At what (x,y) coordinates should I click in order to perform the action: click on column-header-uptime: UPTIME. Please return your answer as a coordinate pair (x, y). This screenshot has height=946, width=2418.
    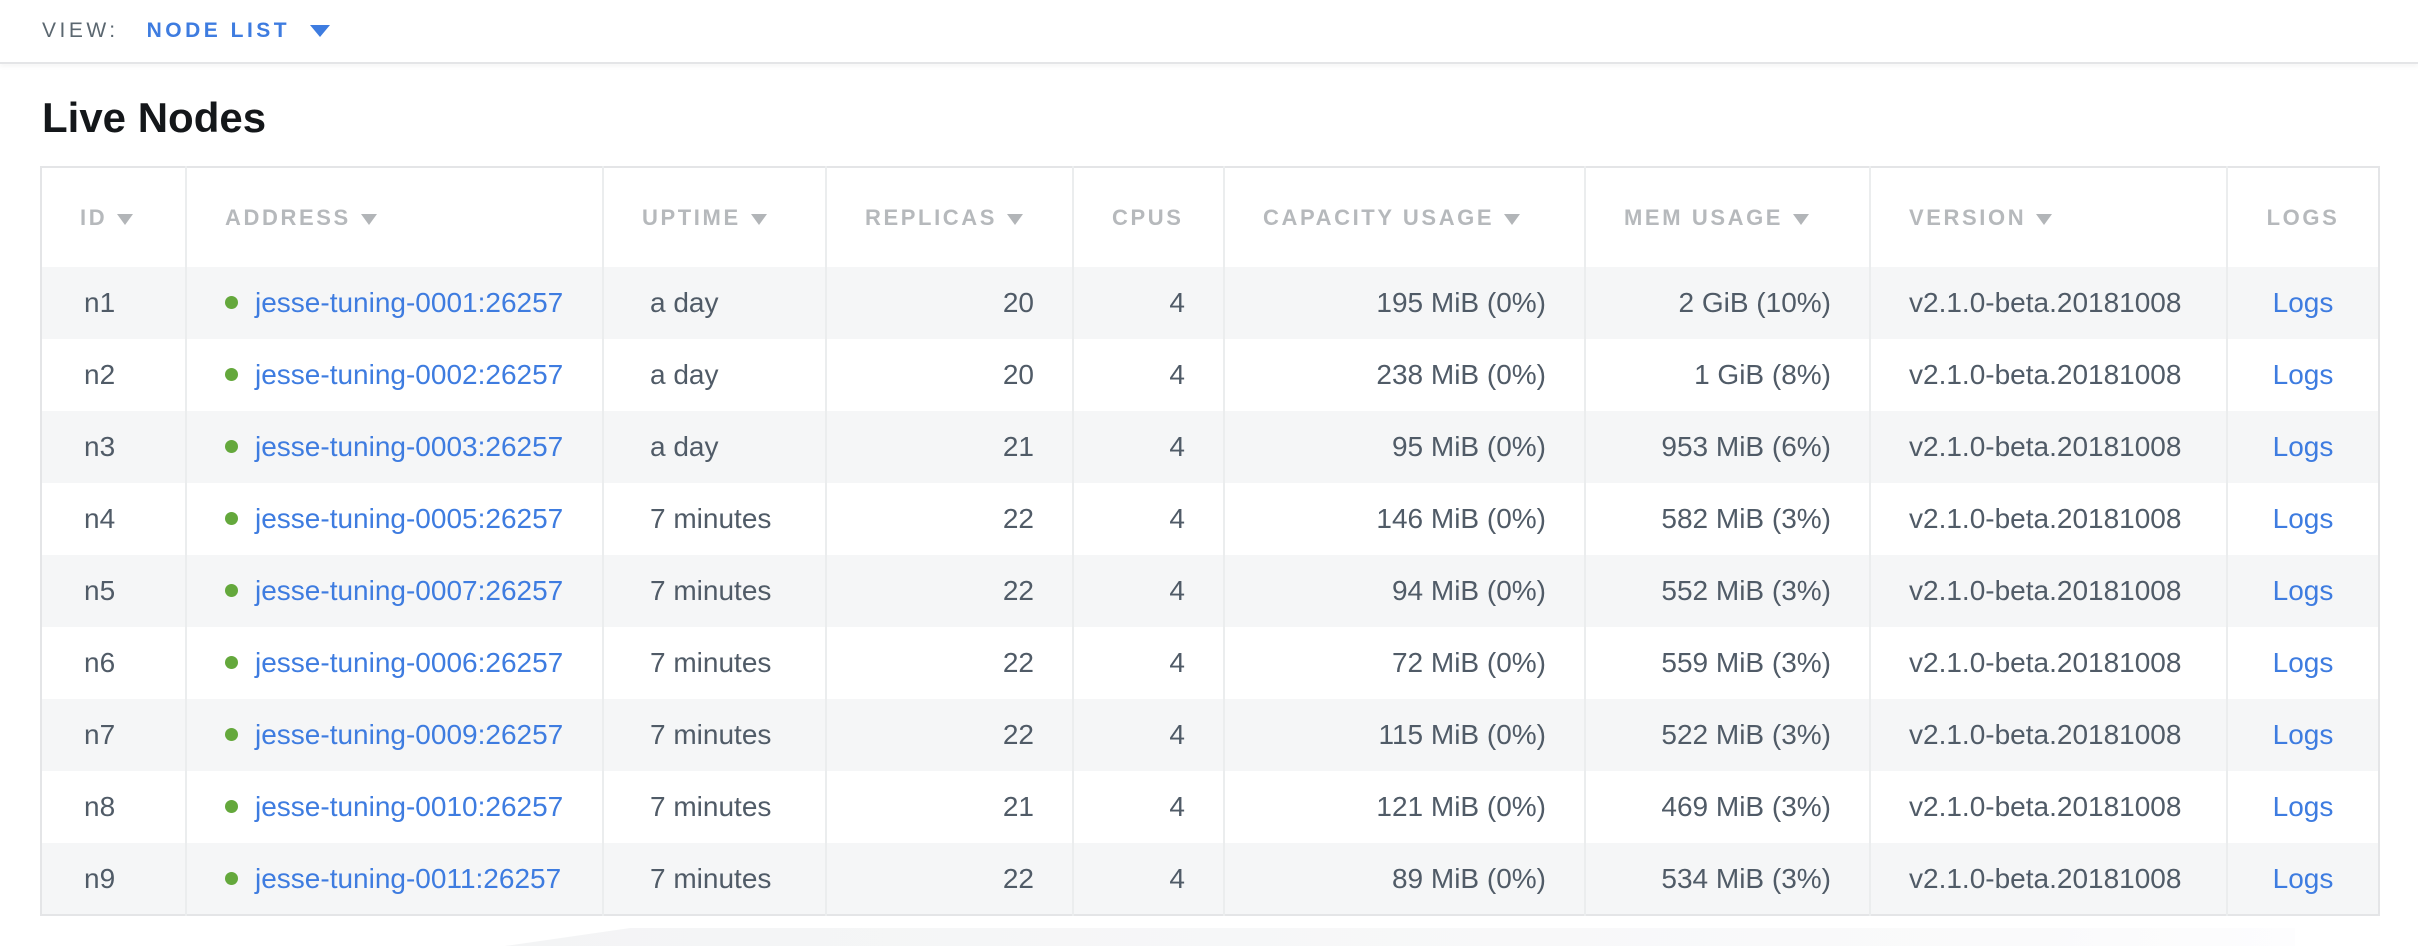
    Looking at the image, I should click on (715, 217).